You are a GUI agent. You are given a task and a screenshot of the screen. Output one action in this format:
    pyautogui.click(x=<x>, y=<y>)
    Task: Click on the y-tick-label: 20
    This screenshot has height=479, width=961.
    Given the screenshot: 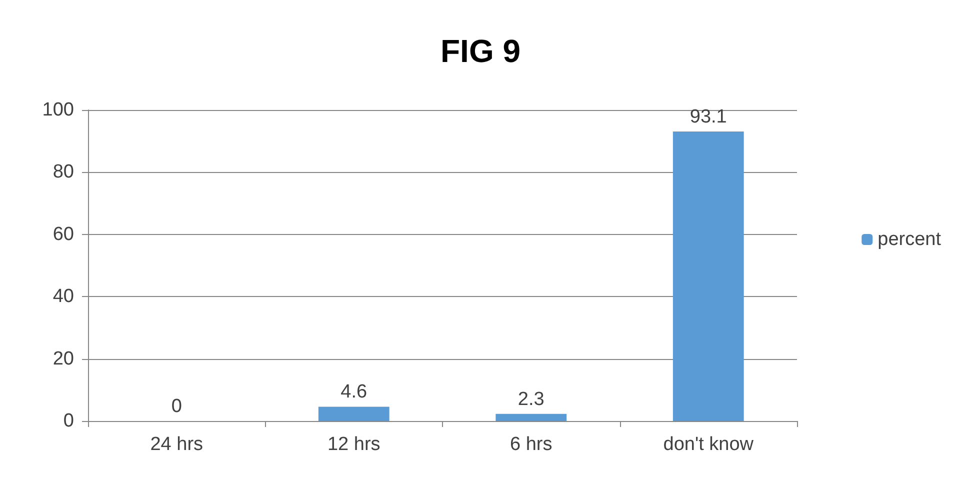 What is the action you would take?
    pyautogui.click(x=63, y=359)
    